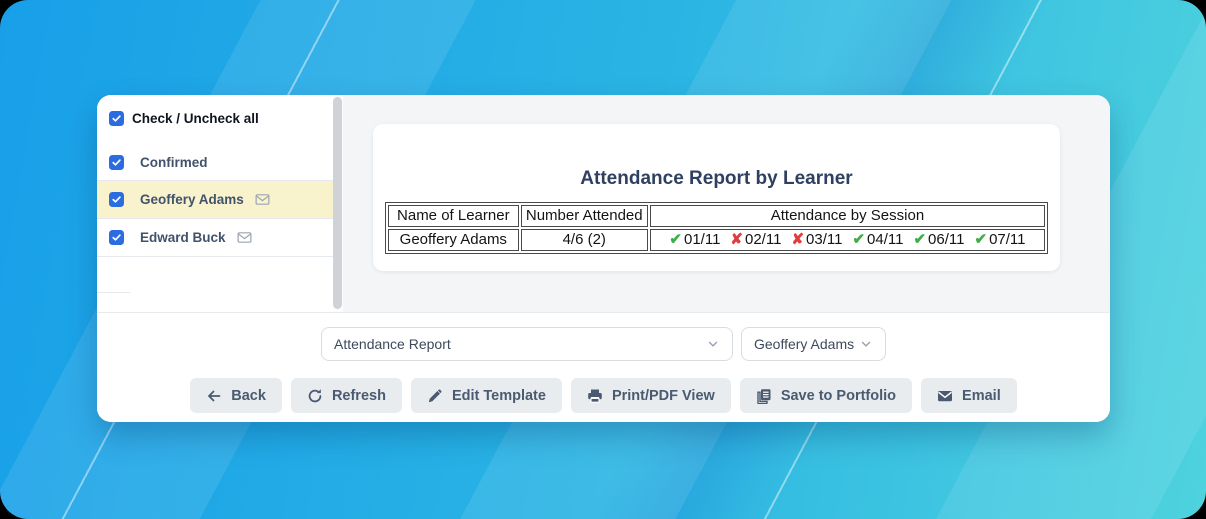  I want to click on refresh-button: Refresh, so click(346, 395).